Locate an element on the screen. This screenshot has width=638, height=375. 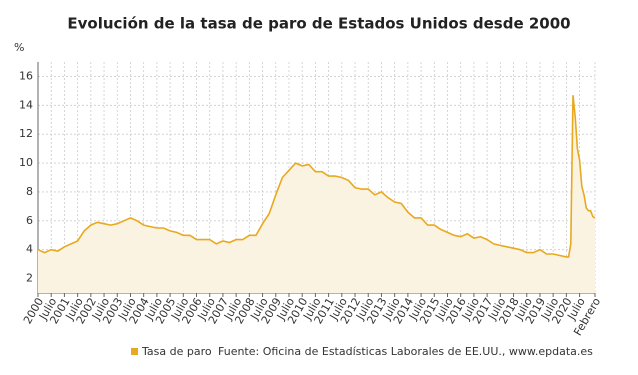
y-unit: % is located at coordinates (19, 47).